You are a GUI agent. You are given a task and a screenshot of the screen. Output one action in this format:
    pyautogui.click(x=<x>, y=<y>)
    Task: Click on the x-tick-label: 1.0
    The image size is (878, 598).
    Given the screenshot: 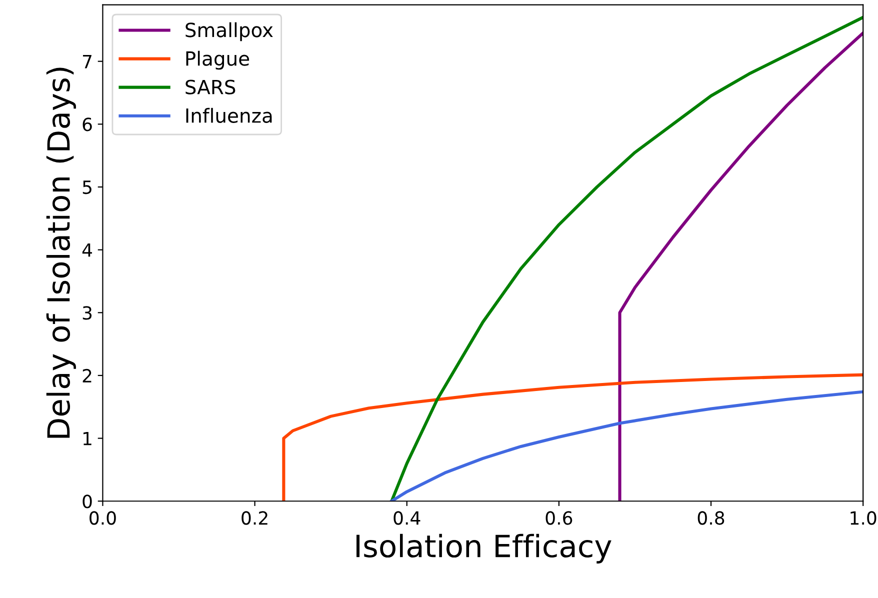 What is the action you would take?
    pyautogui.click(x=863, y=518)
    